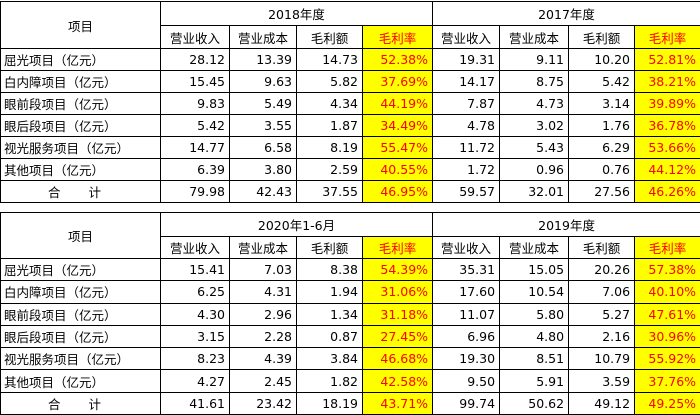  What do you see at coordinates (466, 147) in the screenshot?
I see `cell: 11.72` at bounding box center [466, 147].